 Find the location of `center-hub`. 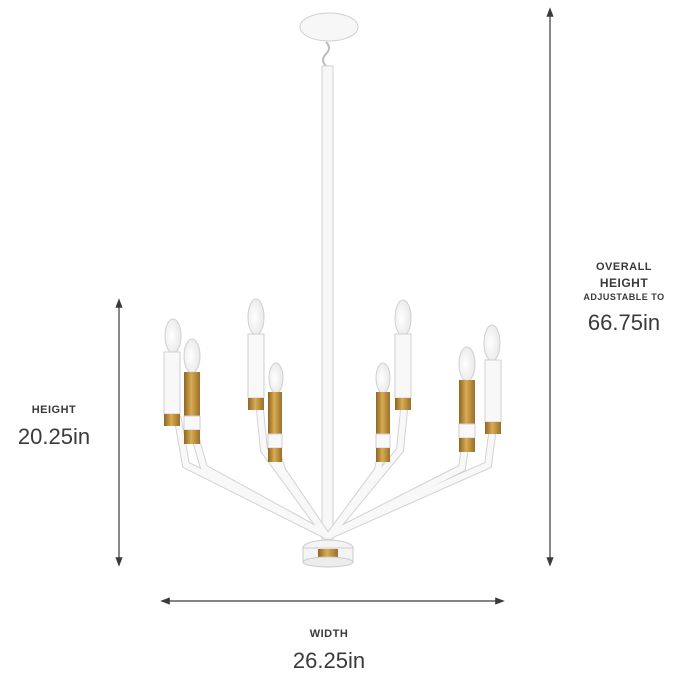

center-hub is located at coordinates (328, 553).